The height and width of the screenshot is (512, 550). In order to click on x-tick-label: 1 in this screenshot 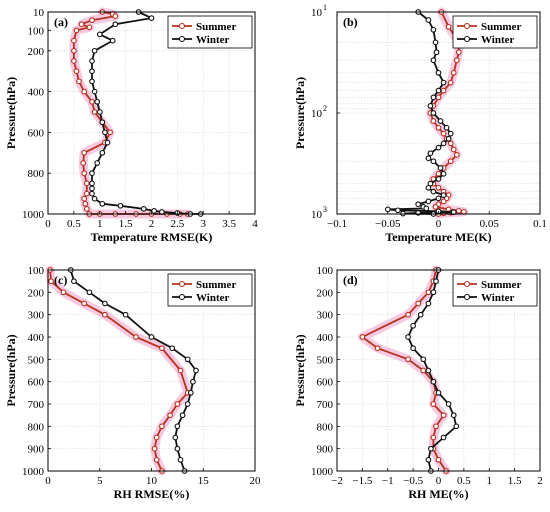, I will do `click(100, 224)`.